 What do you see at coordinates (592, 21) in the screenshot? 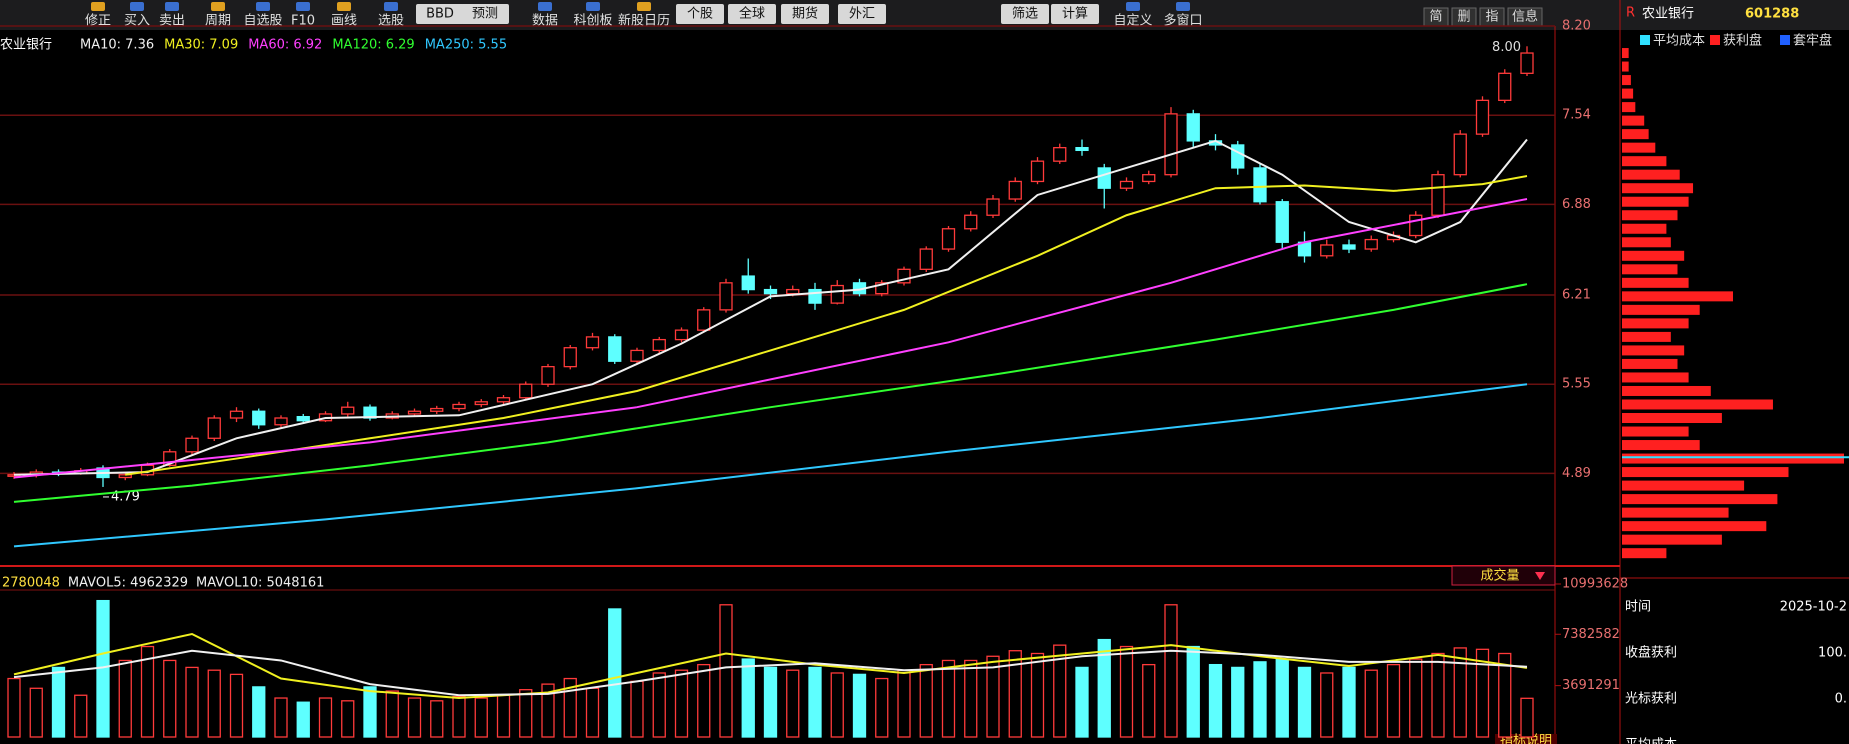
I see `toolbar-label: 科创板` at bounding box center [592, 21].